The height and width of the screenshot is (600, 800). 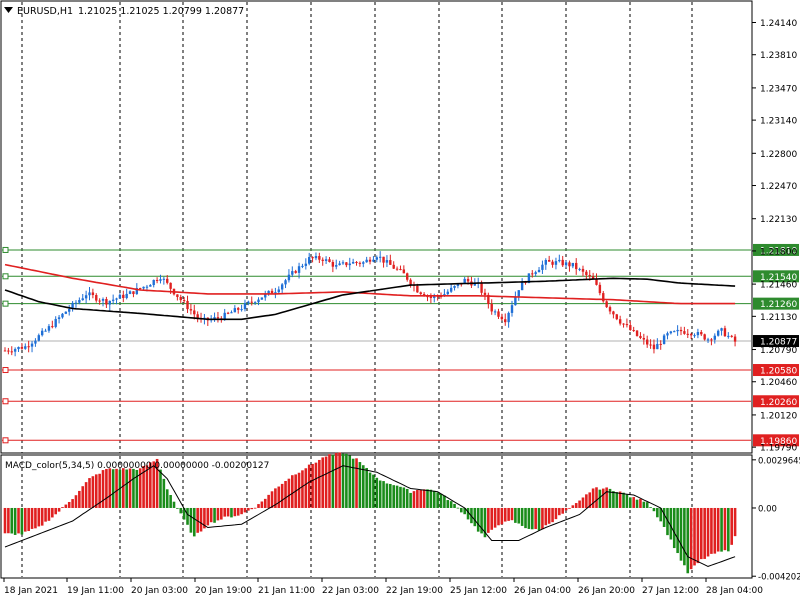 What do you see at coordinates (606, 591) in the screenshot?
I see `x-tick-label: 26 Jan 20:00` at bounding box center [606, 591].